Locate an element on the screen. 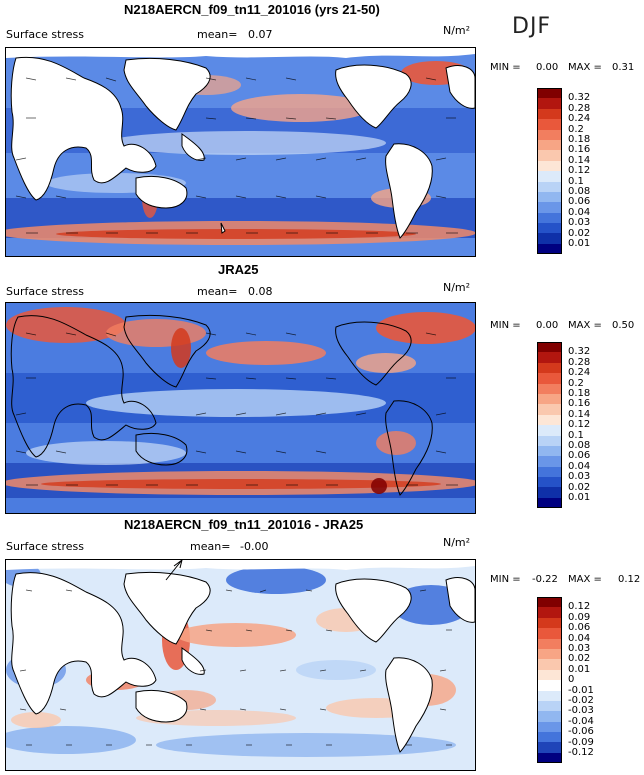  panel-2-title: JRA25 is located at coordinates (238, 269).